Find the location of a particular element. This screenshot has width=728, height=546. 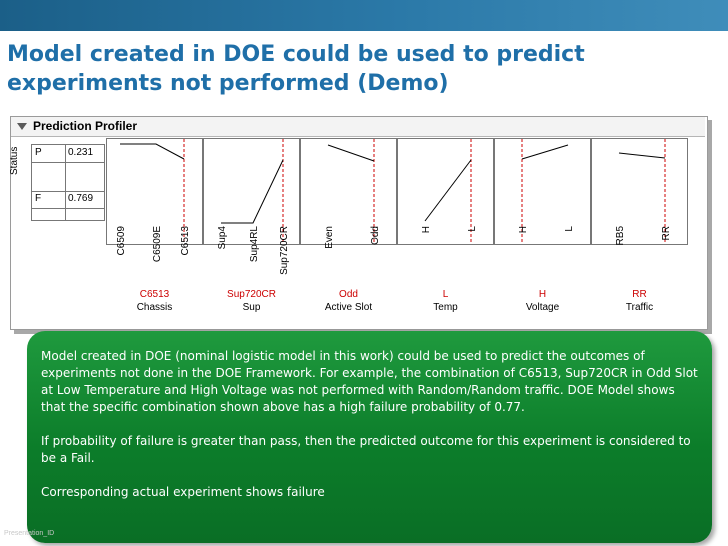

factor-level-label: Sup4RL is located at coordinates (254, 244).